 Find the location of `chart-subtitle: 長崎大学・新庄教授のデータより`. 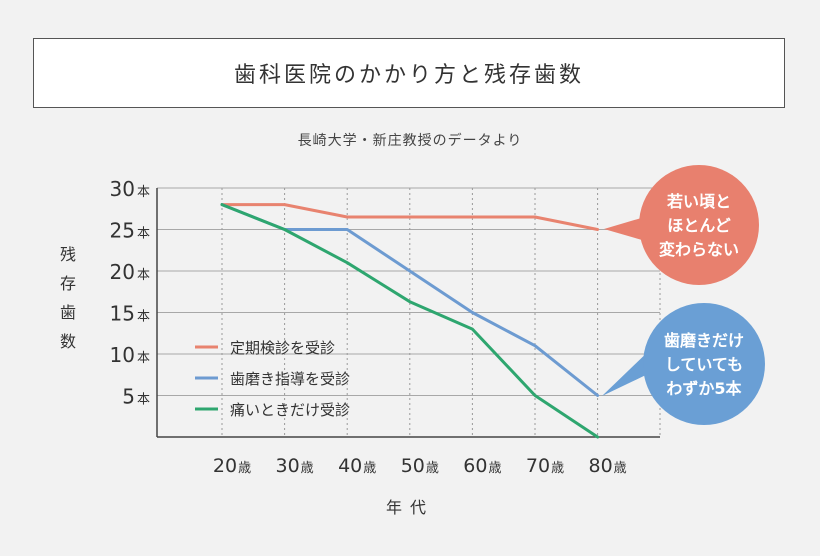

chart-subtitle: 長崎大学・新庄教授のデータより is located at coordinates (410, 141).